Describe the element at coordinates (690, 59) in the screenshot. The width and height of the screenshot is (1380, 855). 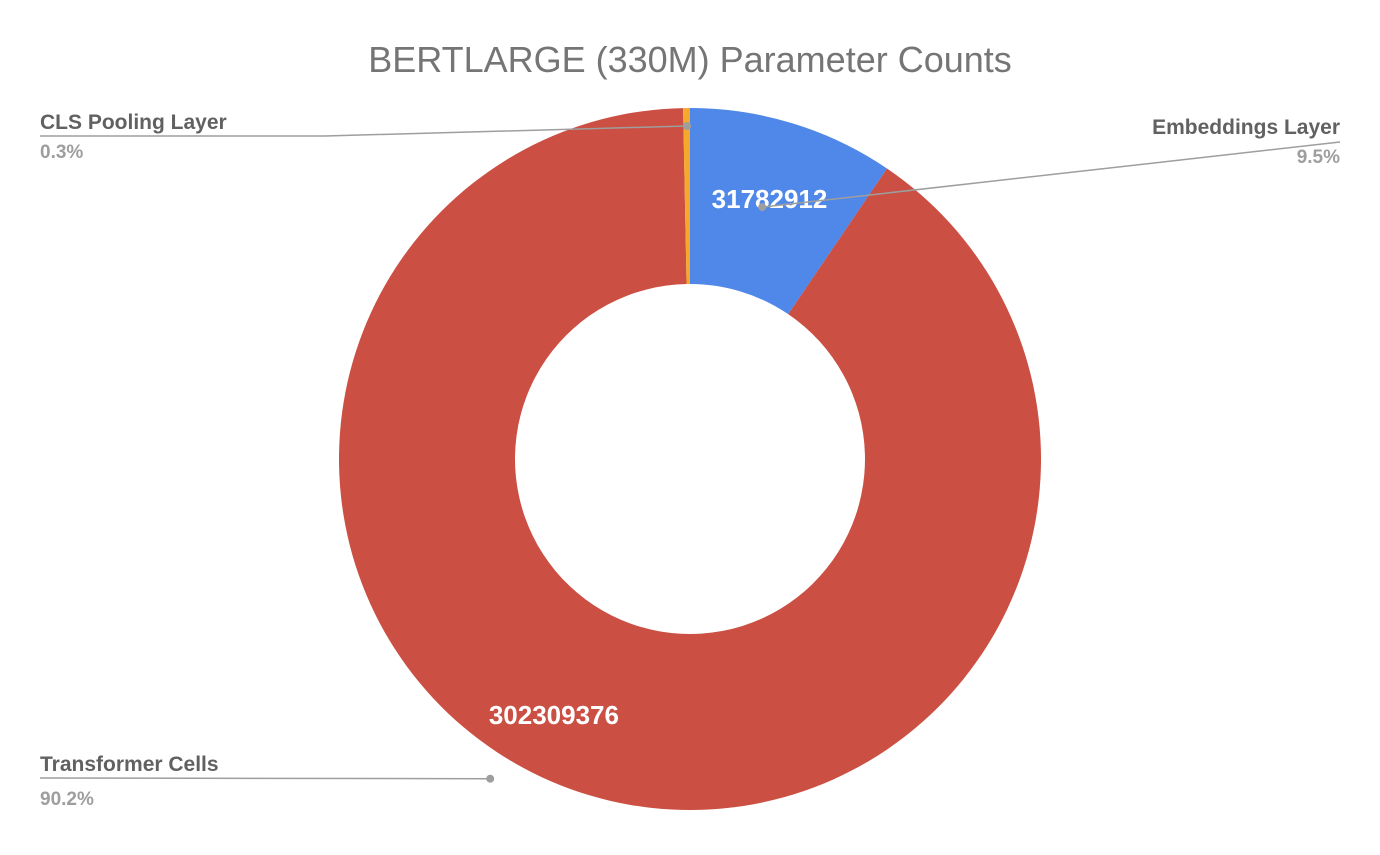
I see `chart-title: BERTLARGE (330M) Parameter Counts` at that location.